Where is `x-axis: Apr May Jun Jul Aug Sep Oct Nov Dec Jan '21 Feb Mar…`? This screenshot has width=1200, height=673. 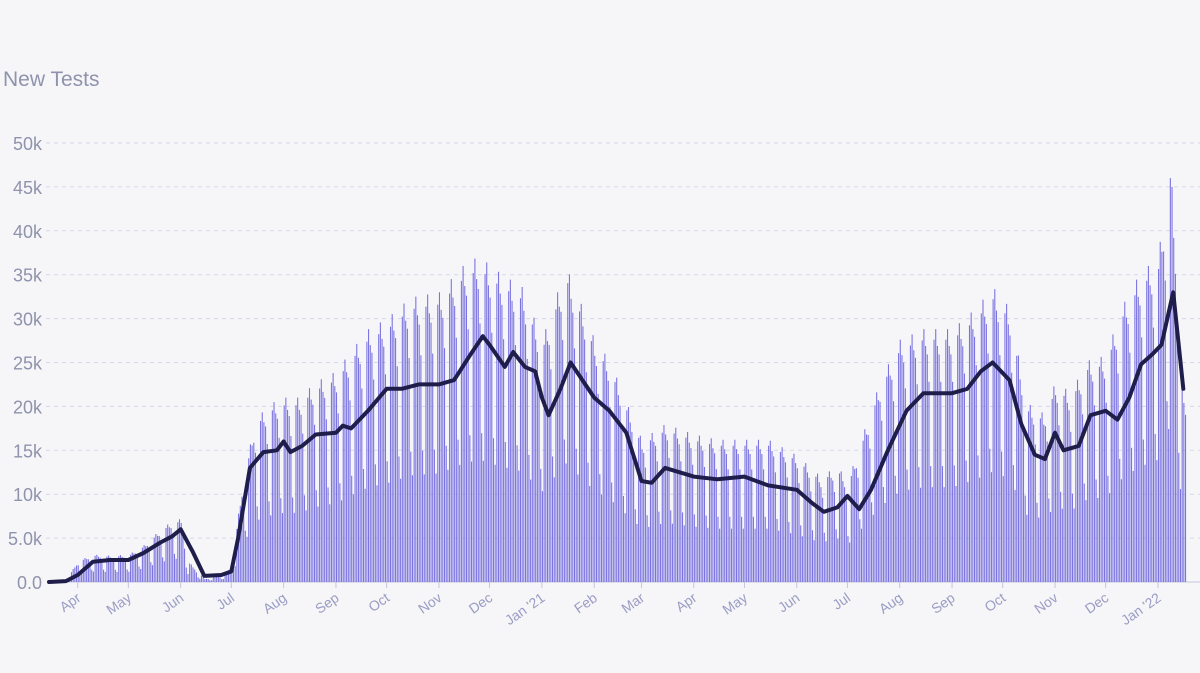
x-axis: Apr May Jun Jul Aug Sep Oct Nov Dec Jan '21 Feb Mar… is located at coordinates (610, 605).